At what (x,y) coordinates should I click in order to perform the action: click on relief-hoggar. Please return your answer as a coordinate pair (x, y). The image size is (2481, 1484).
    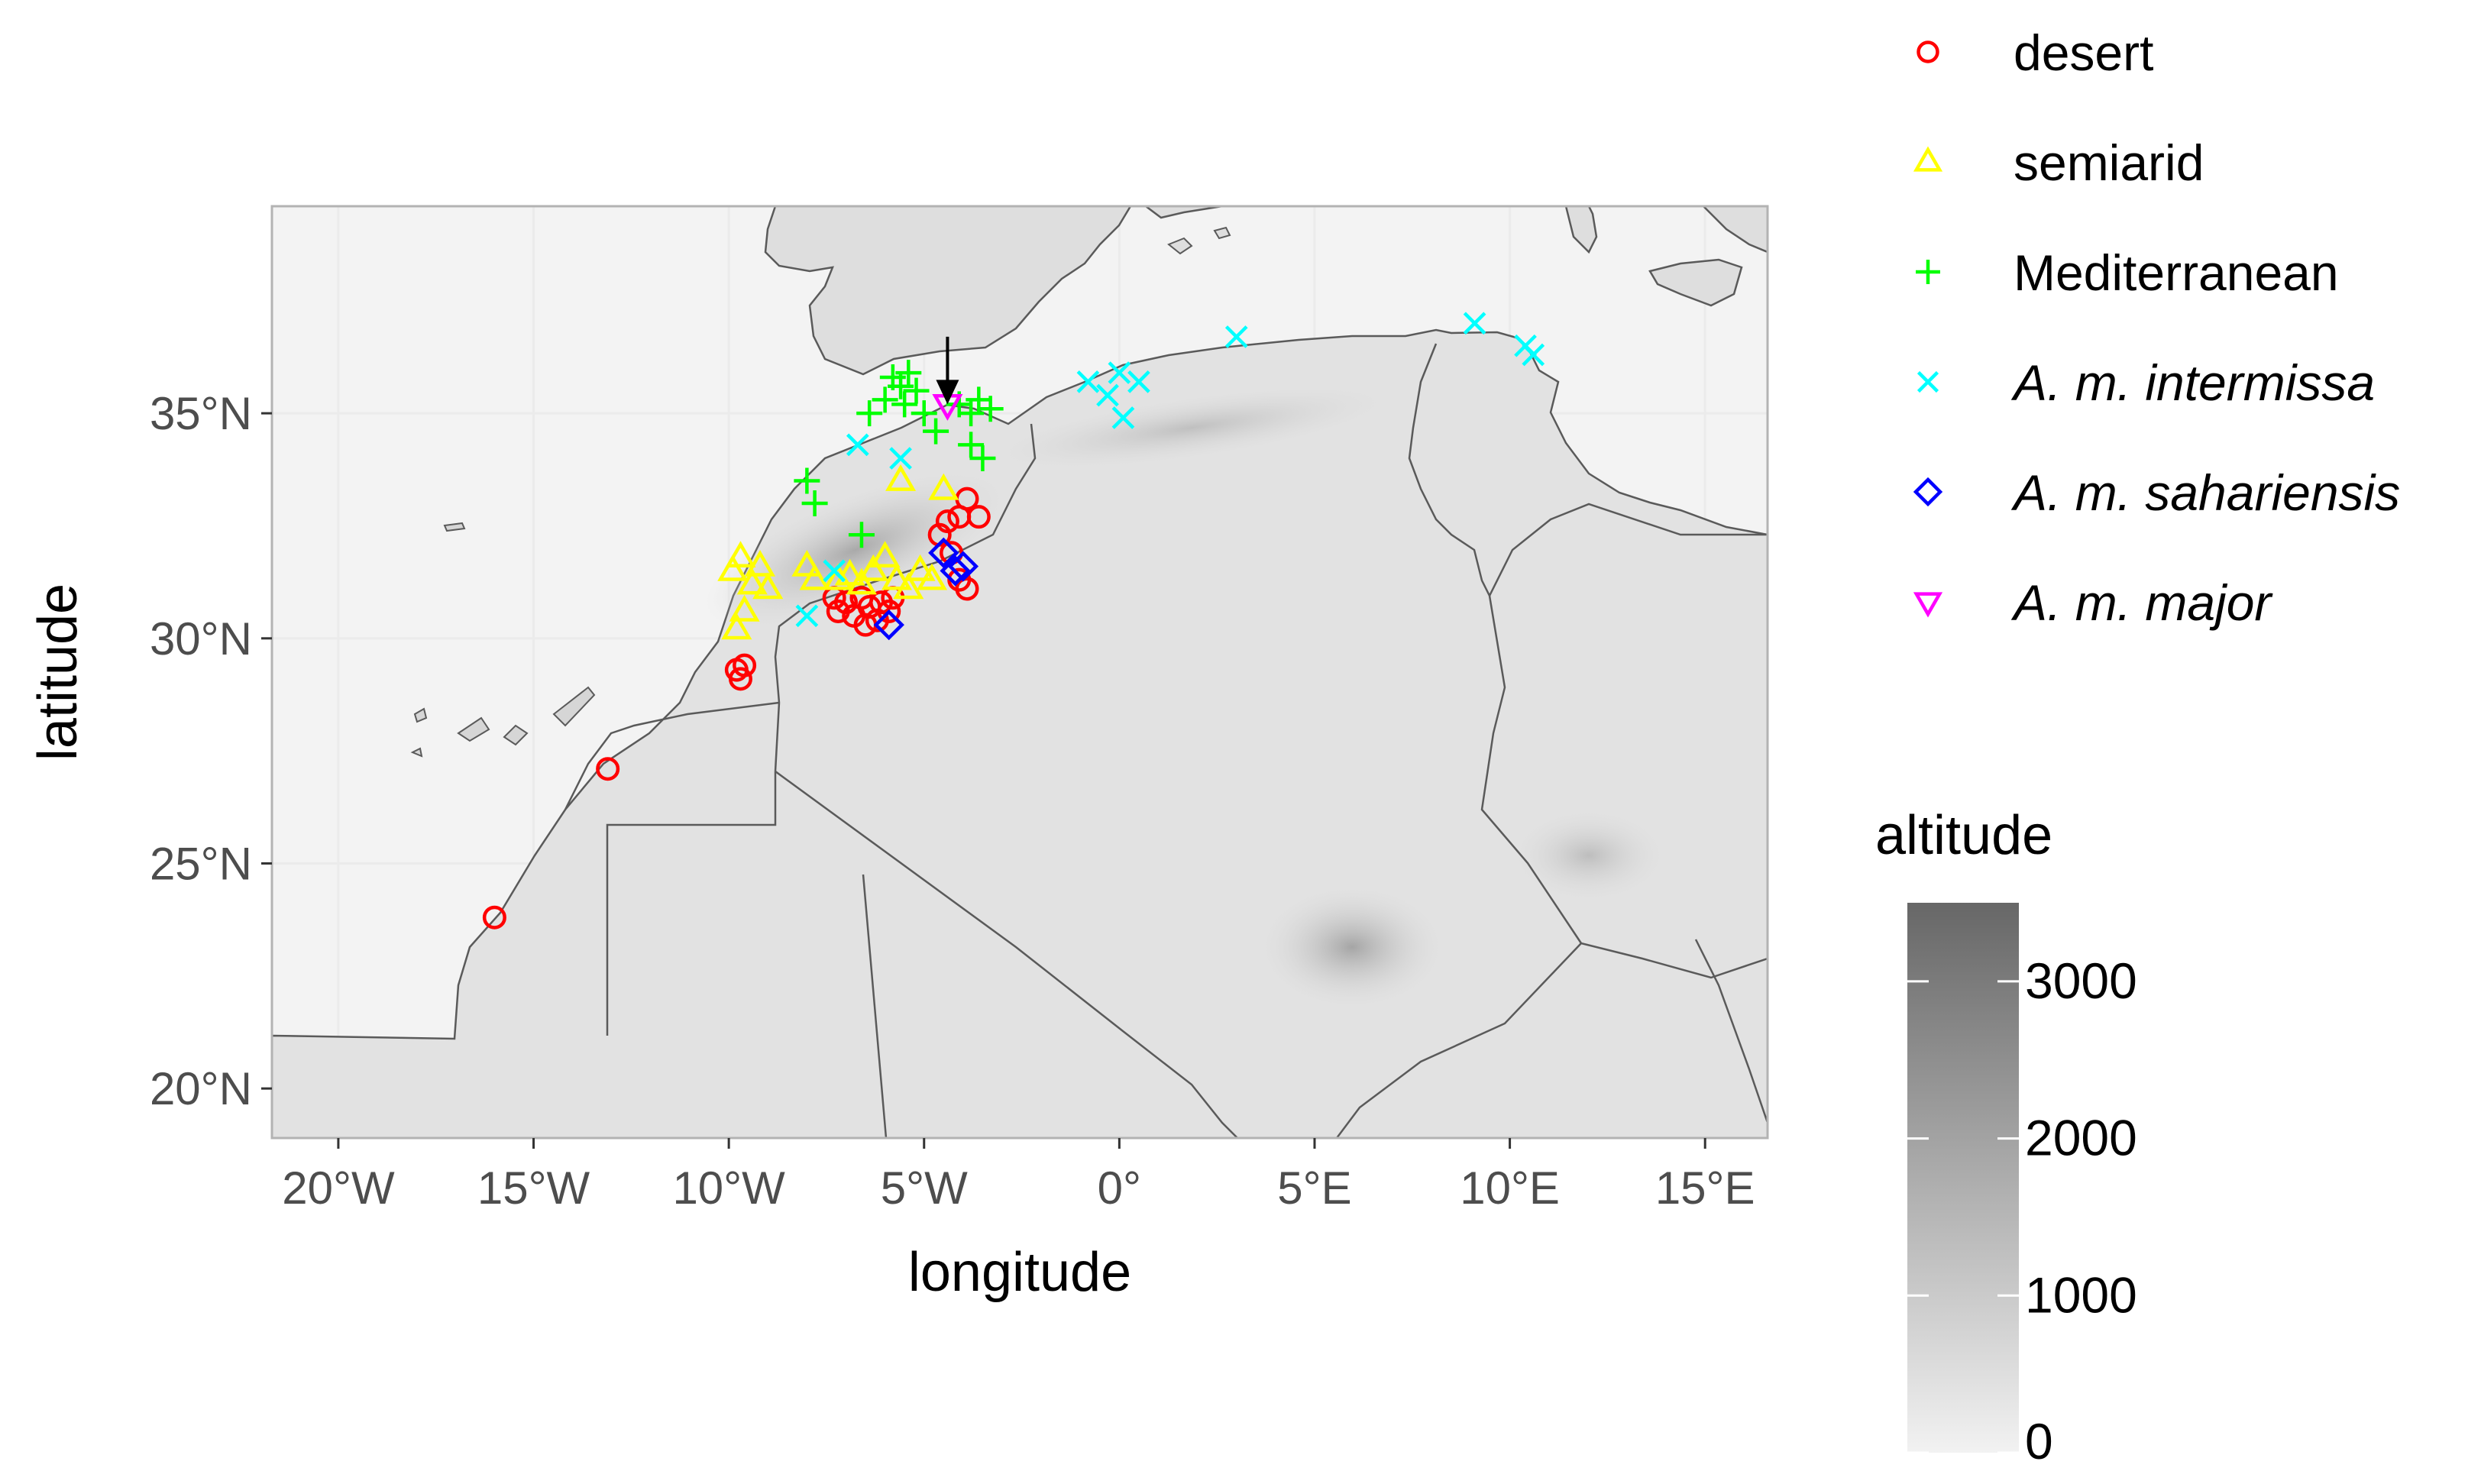
    Looking at the image, I should click on (1352, 947).